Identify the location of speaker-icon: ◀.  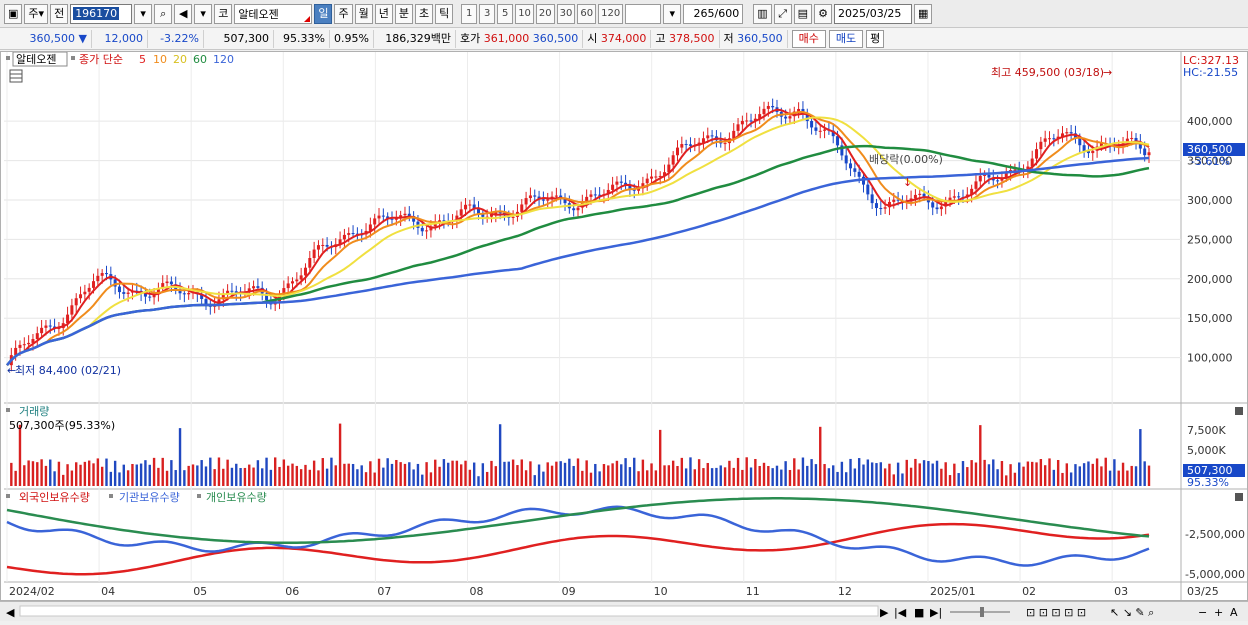
(183, 13).